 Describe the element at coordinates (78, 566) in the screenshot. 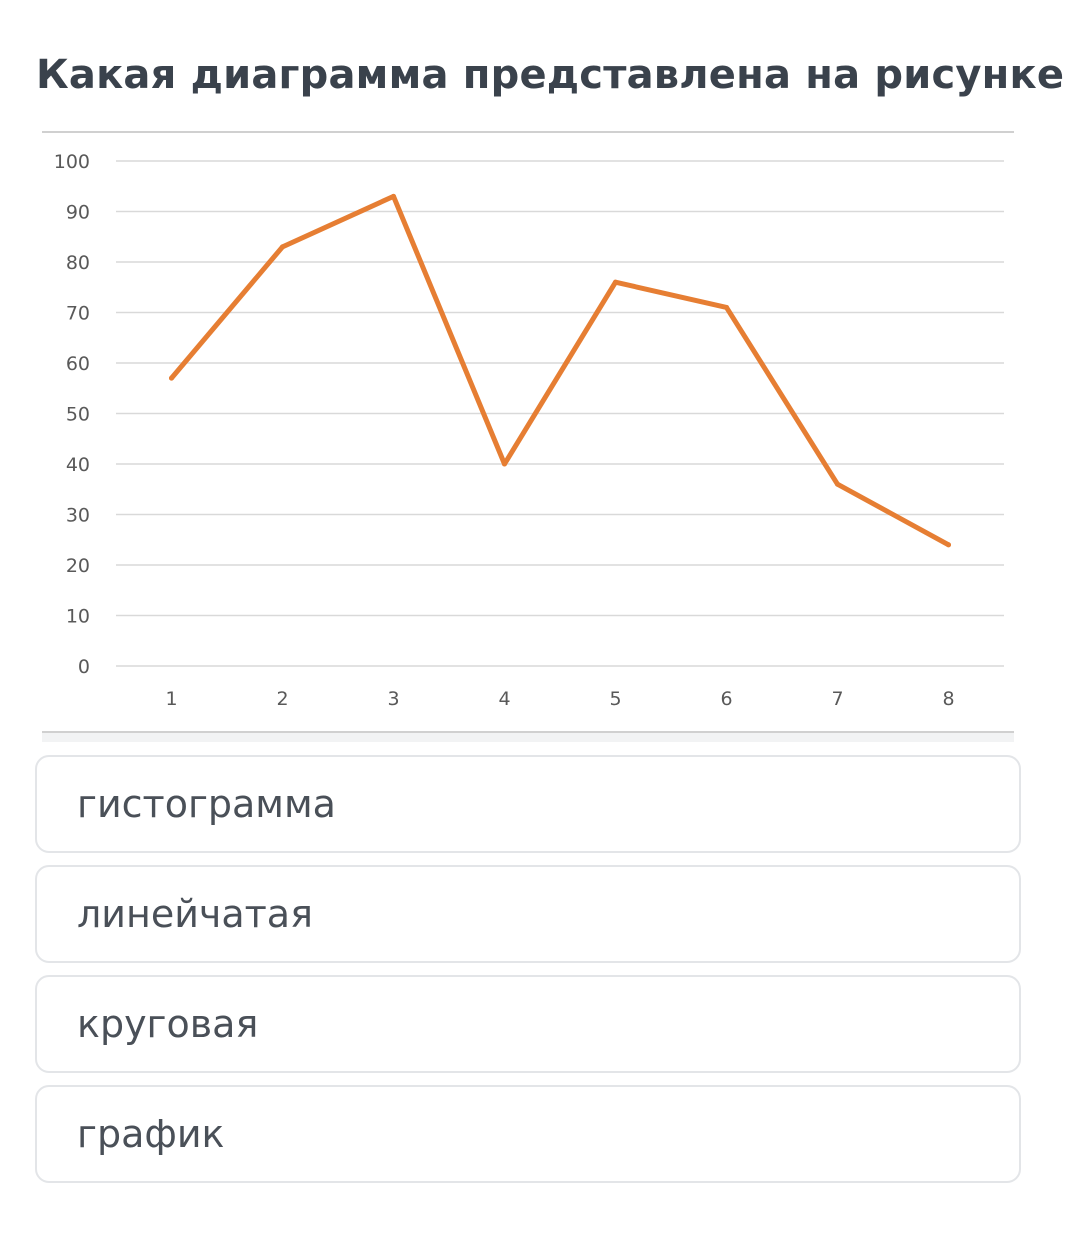

I see `y-tick-label: 20` at that location.